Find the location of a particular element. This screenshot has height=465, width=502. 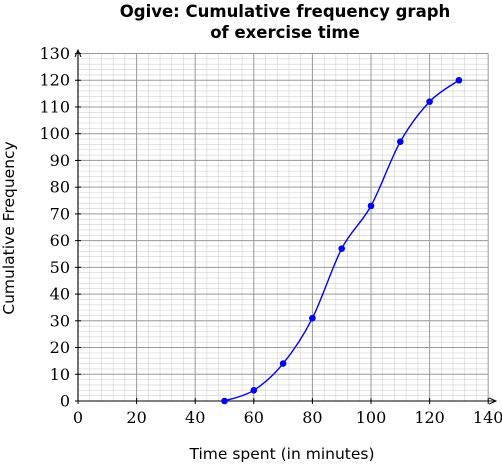

x-tick-label: 140 is located at coordinates (487, 417).